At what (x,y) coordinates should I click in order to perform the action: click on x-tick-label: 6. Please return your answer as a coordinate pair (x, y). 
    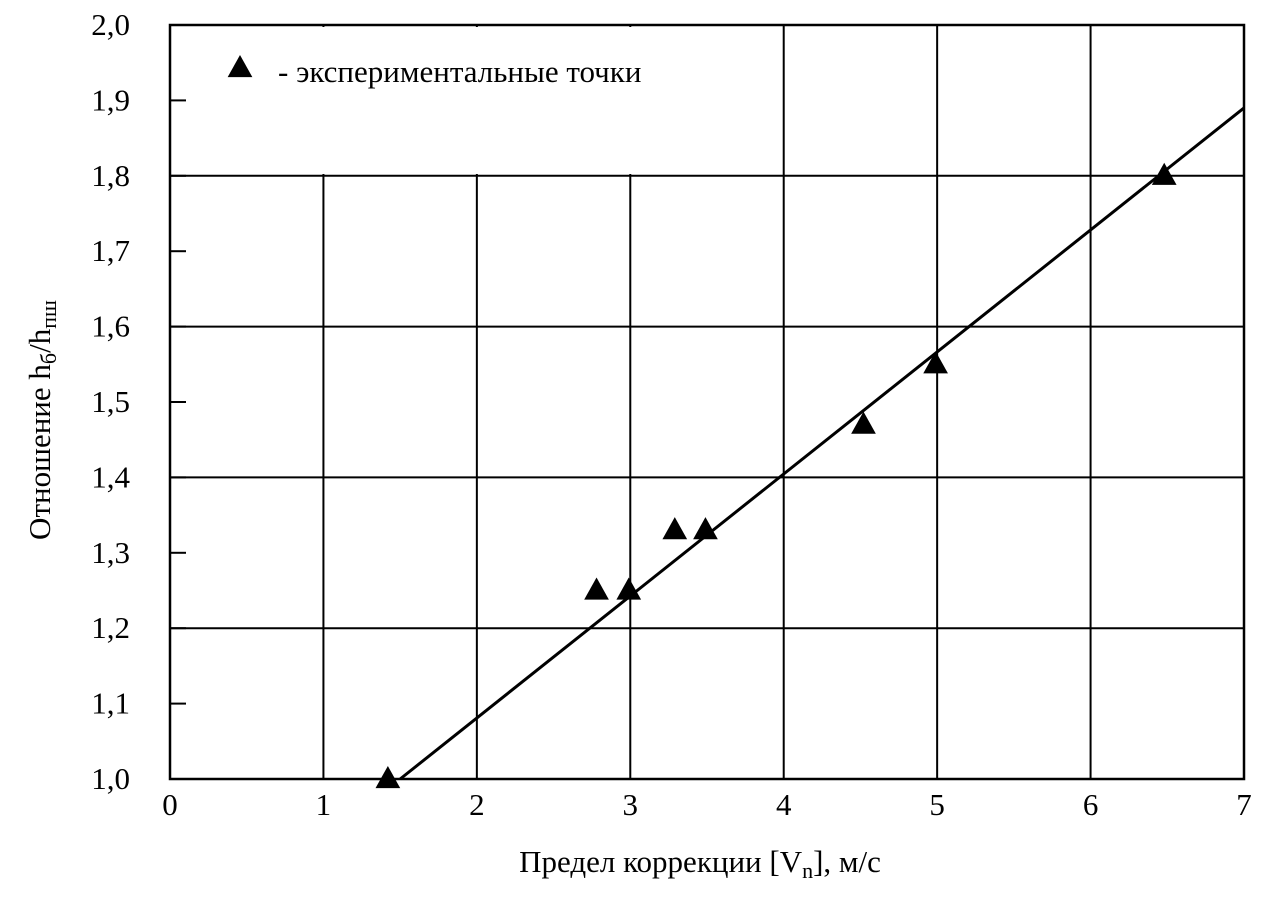
    Looking at the image, I should click on (1091, 804).